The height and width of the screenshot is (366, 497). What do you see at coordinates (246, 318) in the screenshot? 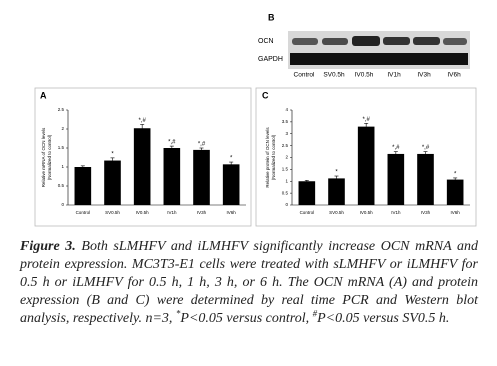
I see `caption-text: P<0.05 versus control,` at bounding box center [246, 318].